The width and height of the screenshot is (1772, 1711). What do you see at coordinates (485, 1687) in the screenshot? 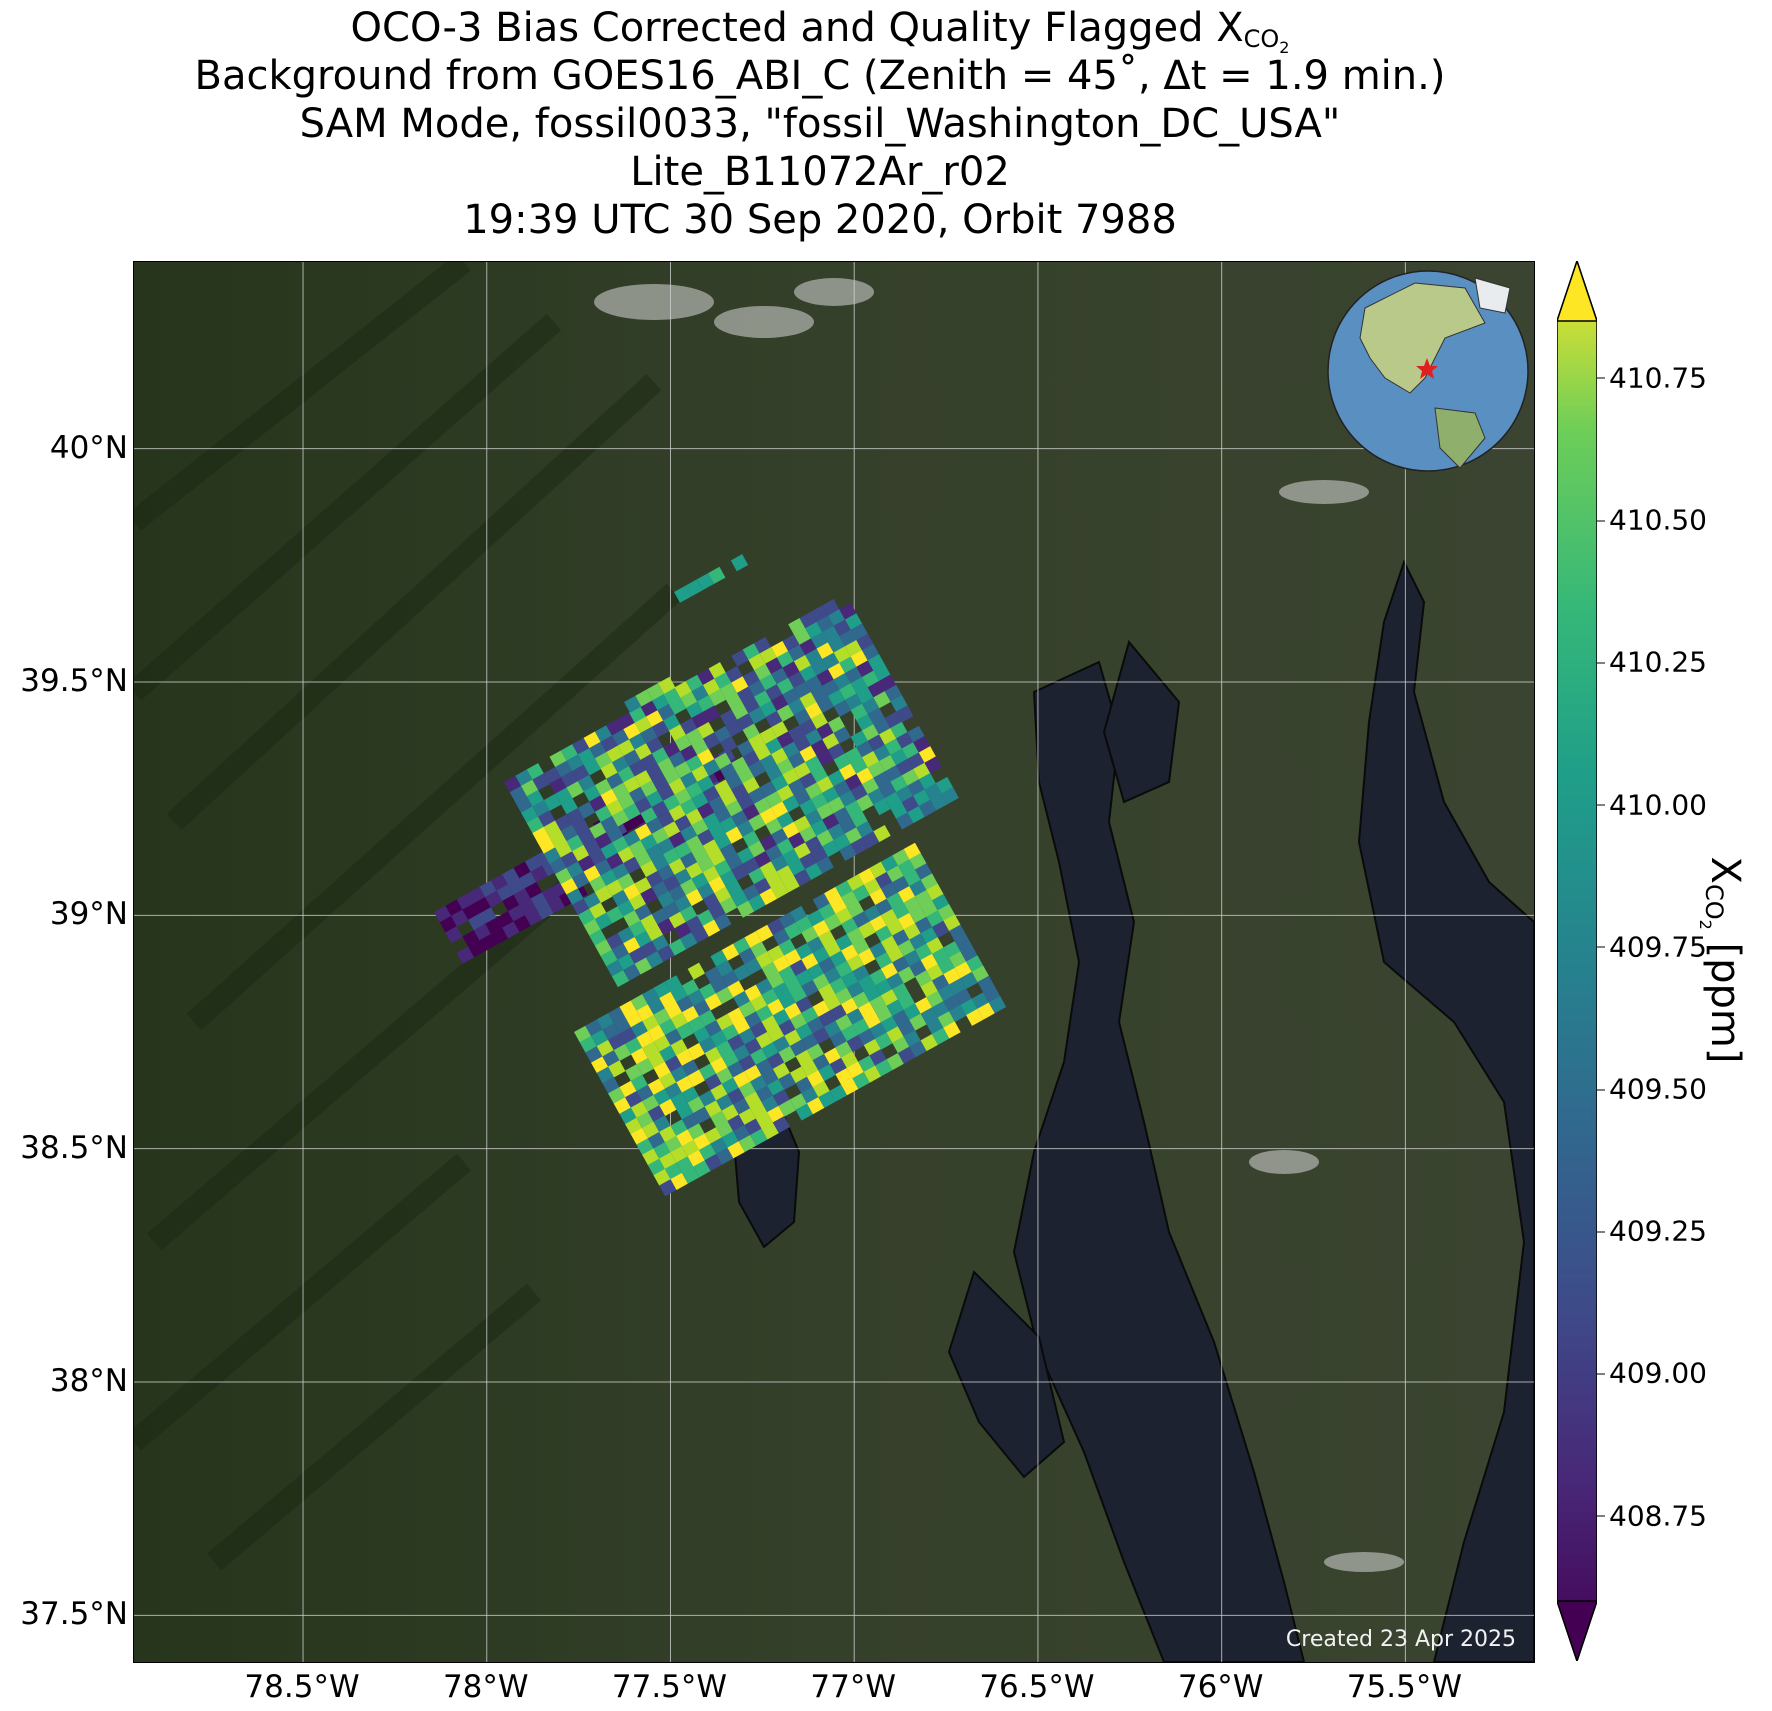
I see `lon-tick-label: 78°W` at bounding box center [485, 1687].